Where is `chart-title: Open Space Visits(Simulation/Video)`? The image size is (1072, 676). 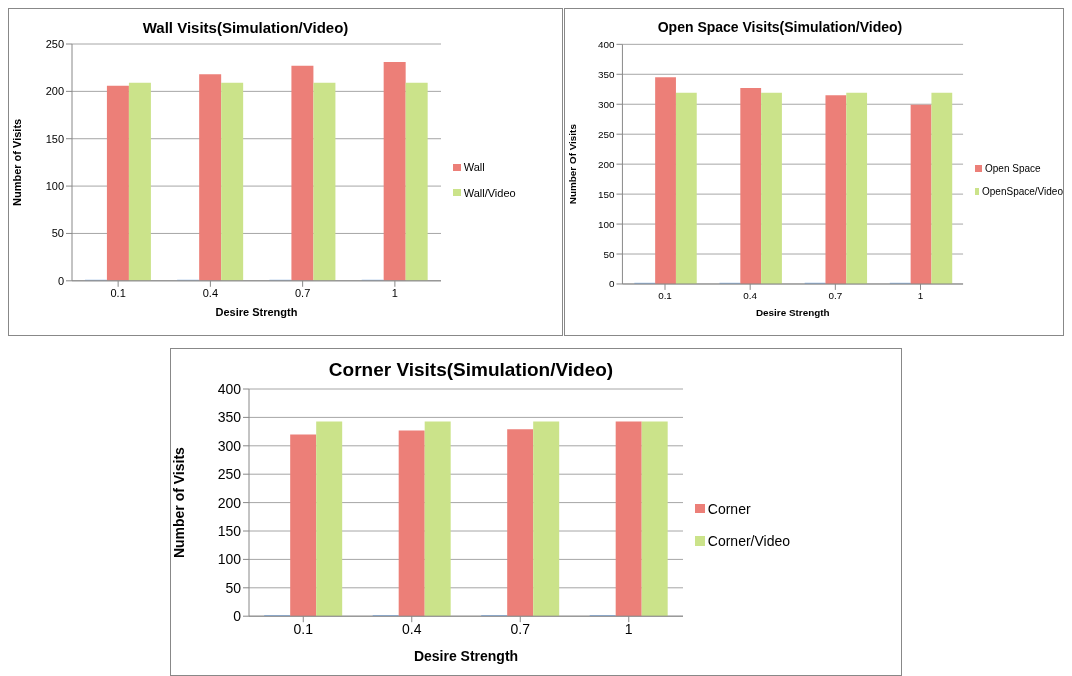 chart-title: Open Space Visits(Simulation/Video) is located at coordinates (780, 27).